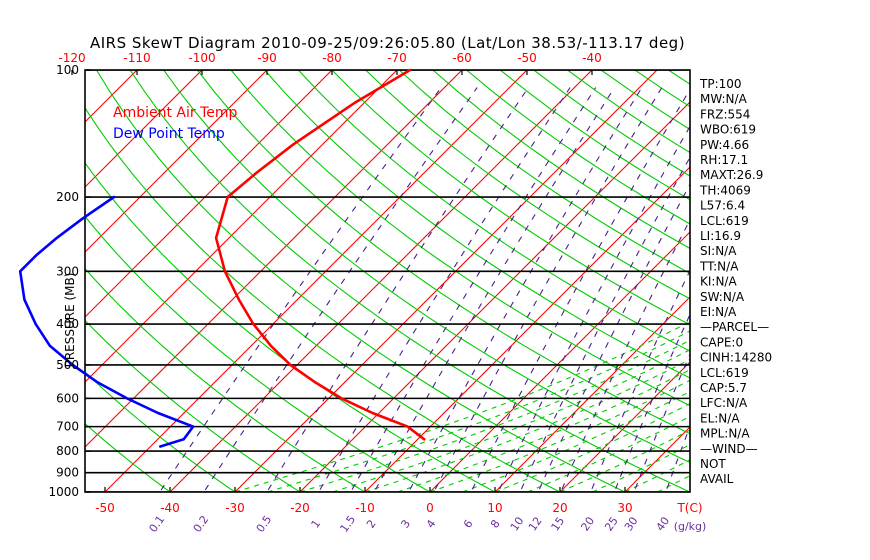 The height and width of the screenshot is (560, 870). I want to click on pressure-tick-label: 800, so click(67, 451).